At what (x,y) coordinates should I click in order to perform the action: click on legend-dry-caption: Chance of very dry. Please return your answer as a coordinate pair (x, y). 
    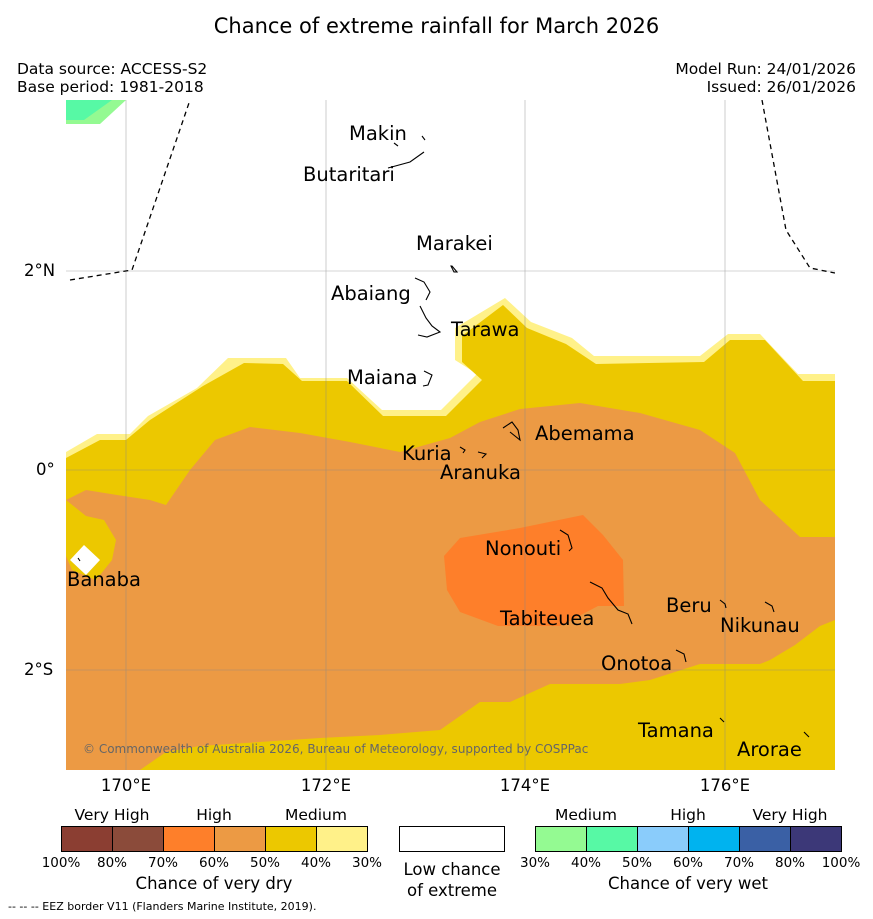
    Looking at the image, I should click on (214, 883).